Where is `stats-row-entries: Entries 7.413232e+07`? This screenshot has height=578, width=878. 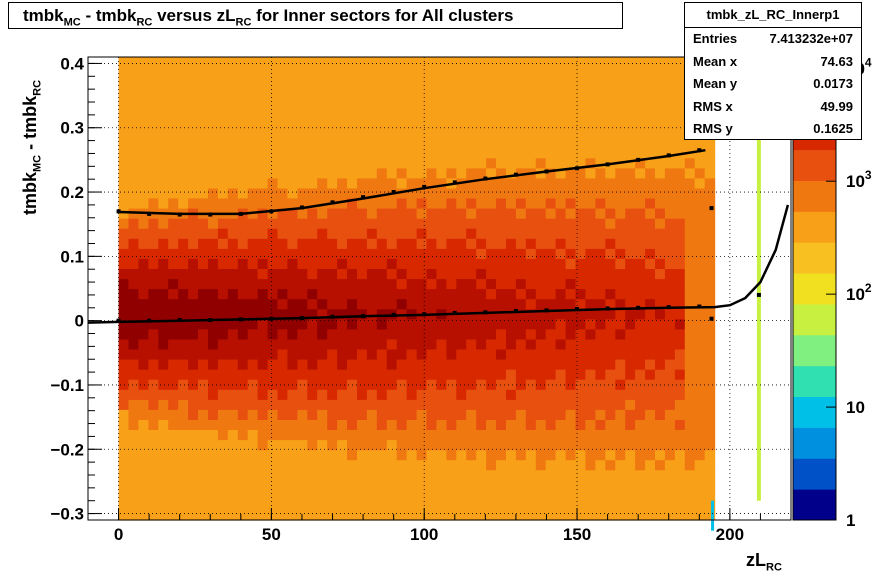
stats-row-entries: Entries 7.413232e+07 is located at coordinates (773, 38).